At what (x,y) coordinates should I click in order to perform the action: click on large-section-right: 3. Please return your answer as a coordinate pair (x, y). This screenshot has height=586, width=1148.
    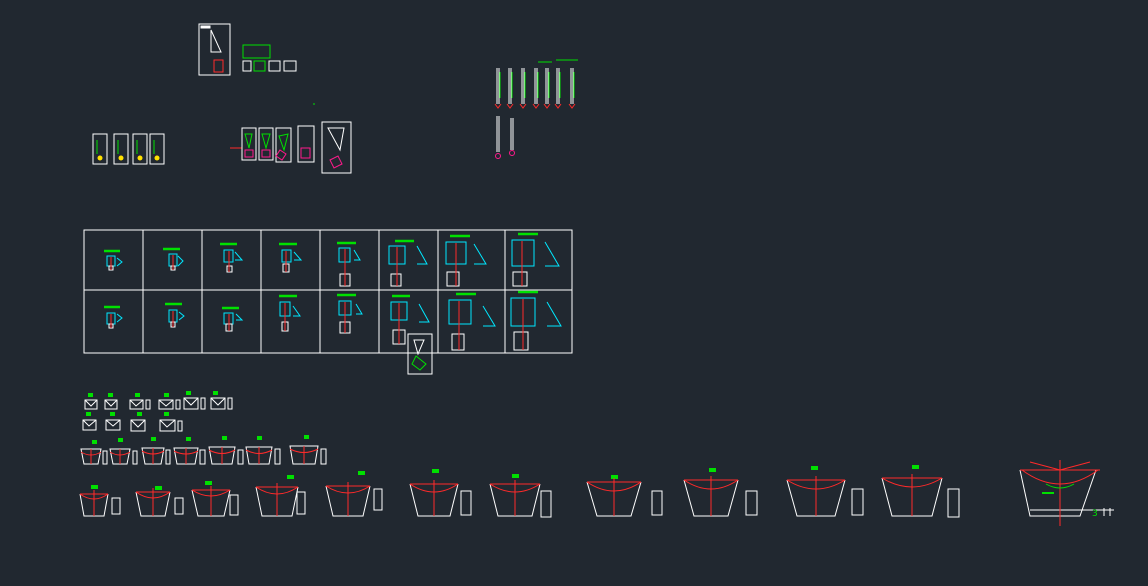
    Looking at the image, I should click on (1066, 493).